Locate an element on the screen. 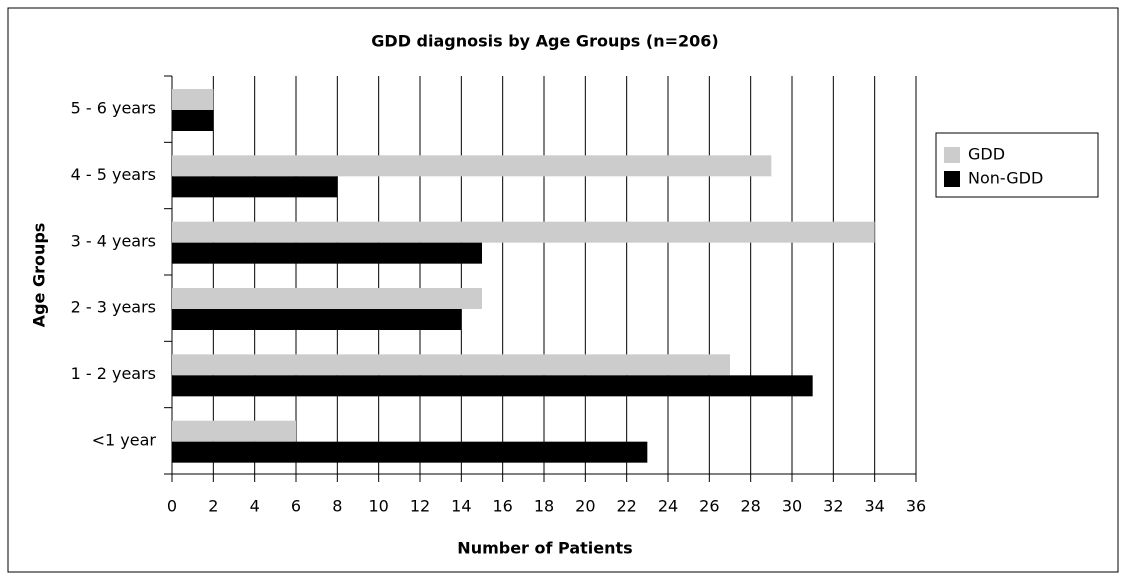 Image resolution: width=1126 pixels, height=584 pixels. y-tick-label: <1 year is located at coordinates (124, 439).